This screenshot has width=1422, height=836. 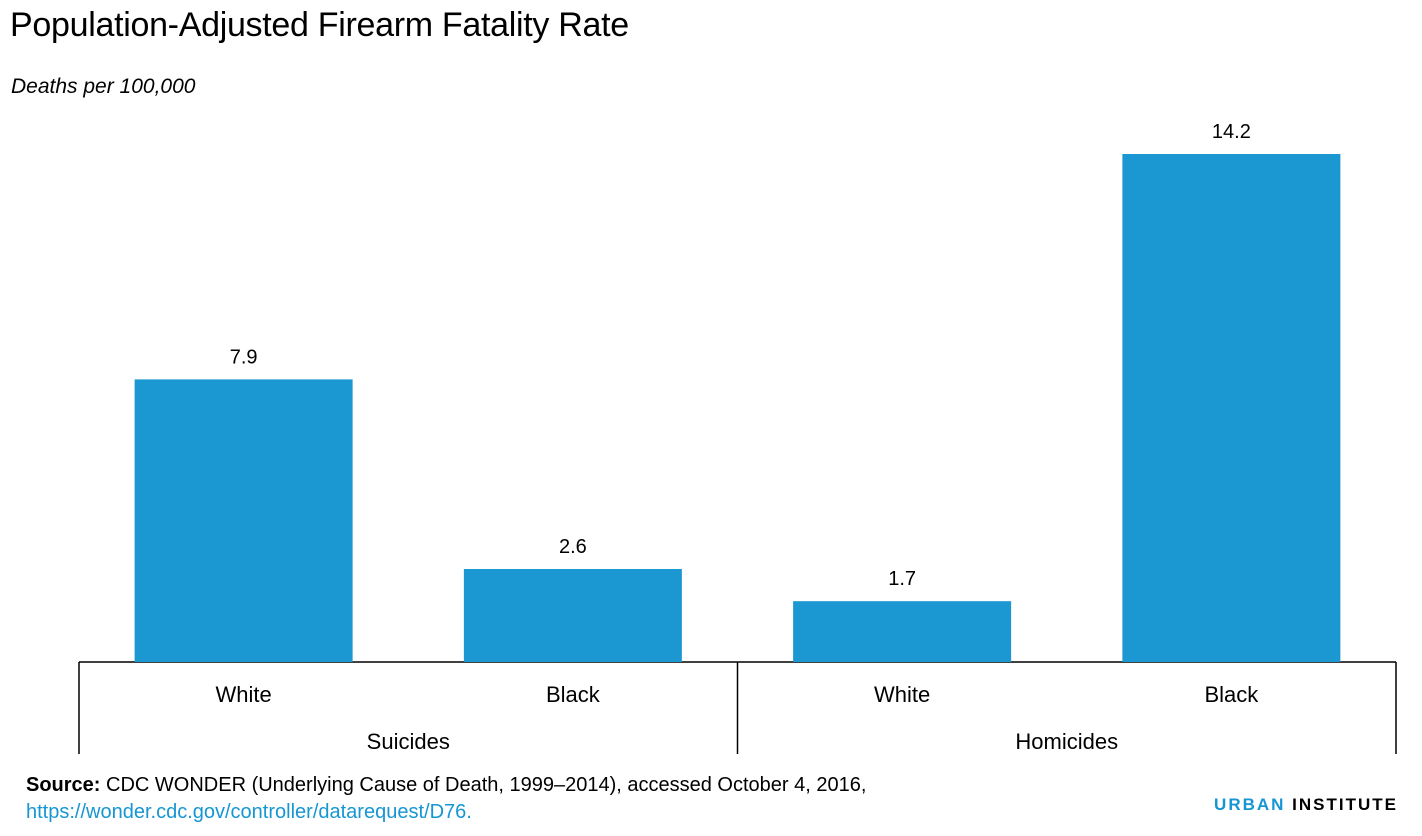 What do you see at coordinates (1250, 804) in the screenshot?
I see `brand-urban: URBAN` at bounding box center [1250, 804].